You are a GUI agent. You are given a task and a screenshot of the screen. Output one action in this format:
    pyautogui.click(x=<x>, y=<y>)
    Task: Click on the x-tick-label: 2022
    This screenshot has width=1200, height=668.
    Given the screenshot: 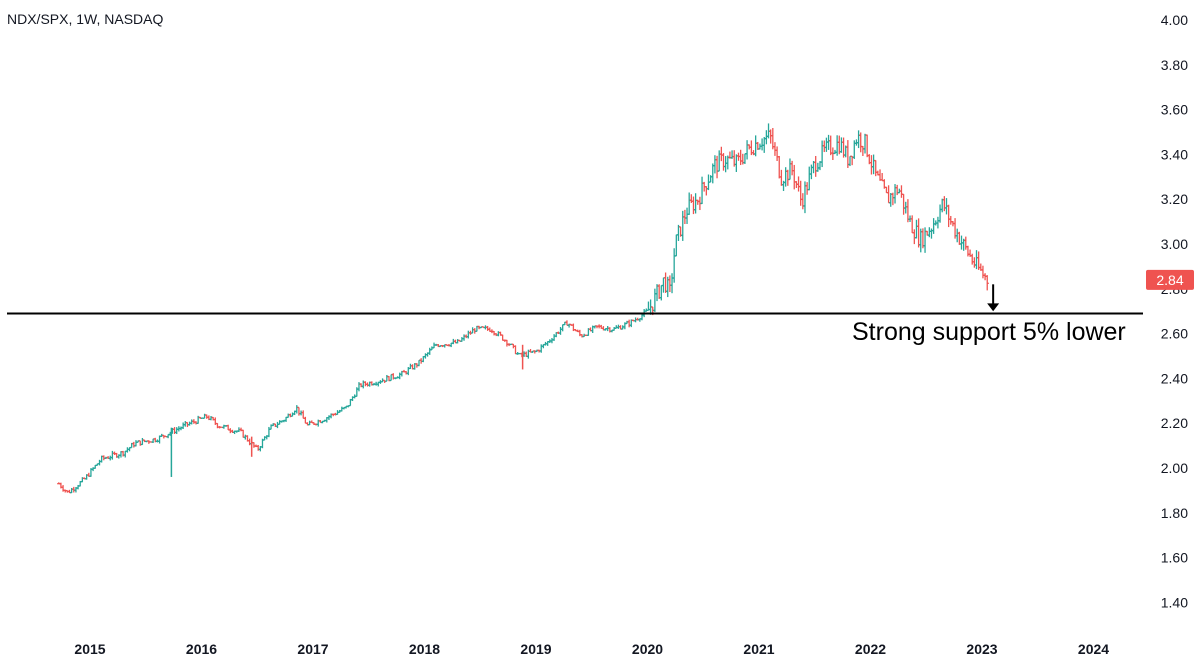 What is the action you would take?
    pyautogui.click(x=870, y=649)
    